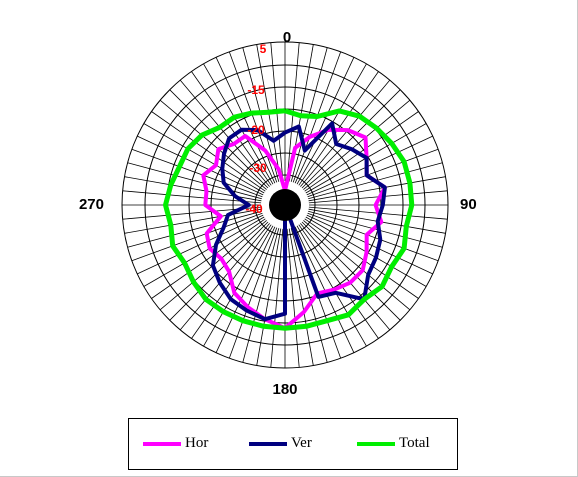 The width and height of the screenshot is (578, 477). I want to click on legend-item-hor: Hor, so click(188, 444).